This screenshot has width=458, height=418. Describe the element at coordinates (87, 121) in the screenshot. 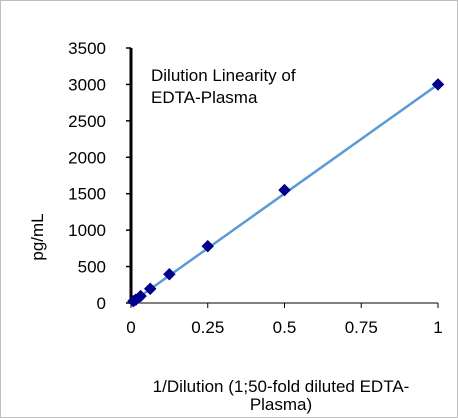

I see `y-tick-label: 2500` at that location.